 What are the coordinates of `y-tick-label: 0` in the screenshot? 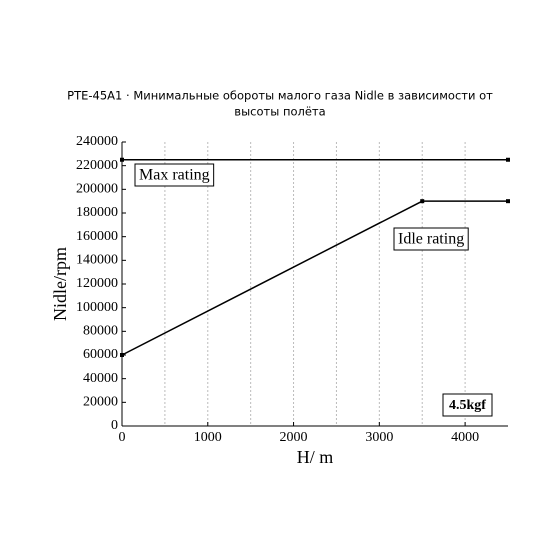 It's located at (114, 425).